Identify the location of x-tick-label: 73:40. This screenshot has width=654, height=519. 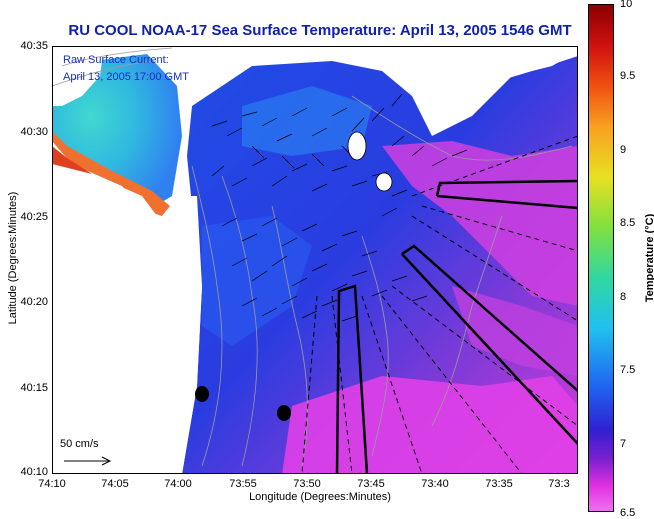
(435, 484).